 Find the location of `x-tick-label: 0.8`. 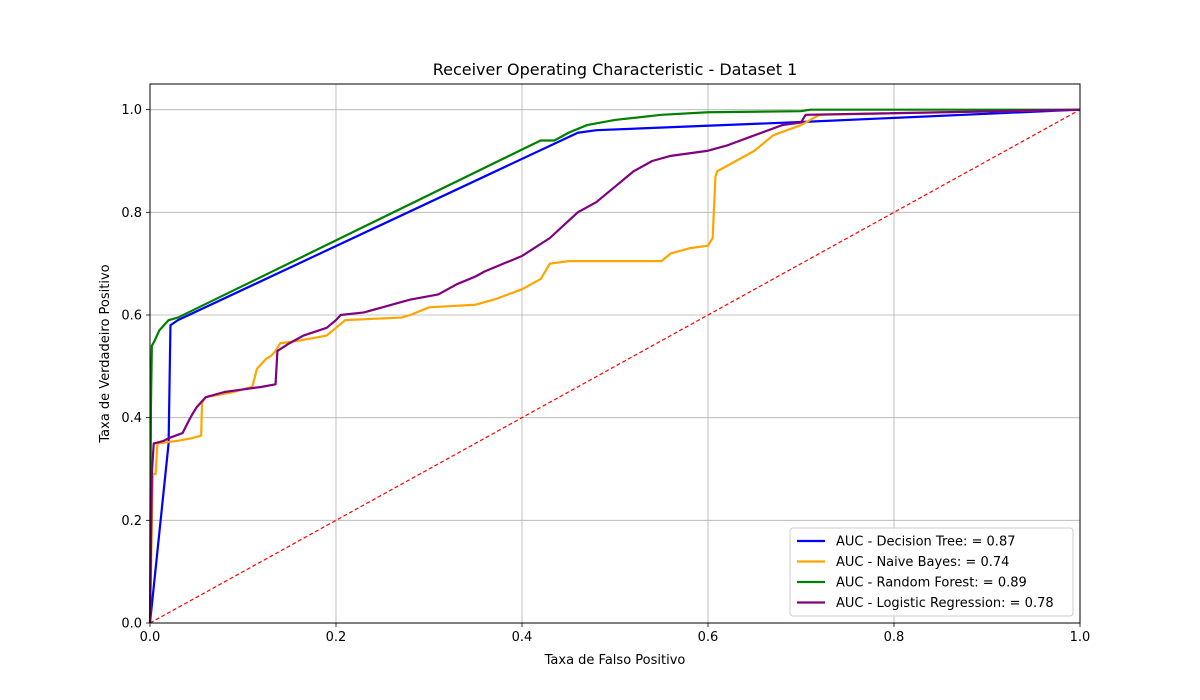

x-tick-label: 0.8 is located at coordinates (894, 637).